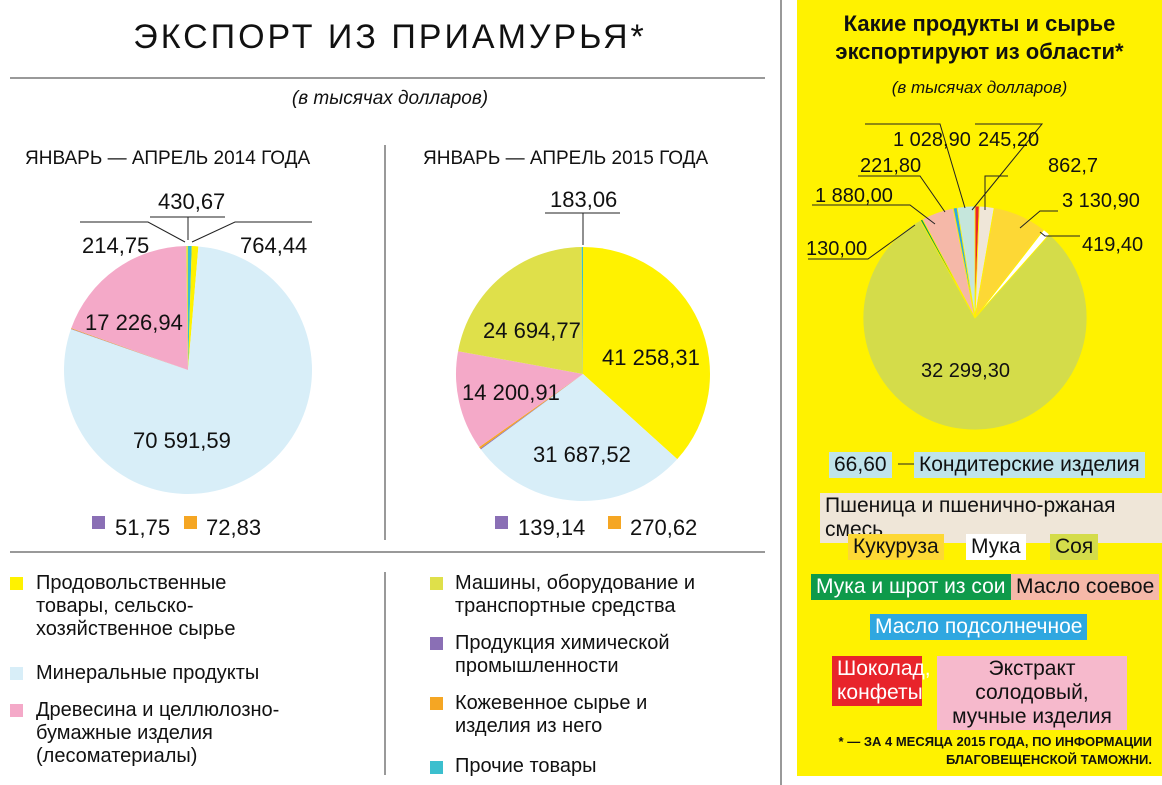 This screenshot has width=1162, height=785. What do you see at coordinates (860, 465) in the screenshot?
I see `konditer-value: 66,60` at bounding box center [860, 465].